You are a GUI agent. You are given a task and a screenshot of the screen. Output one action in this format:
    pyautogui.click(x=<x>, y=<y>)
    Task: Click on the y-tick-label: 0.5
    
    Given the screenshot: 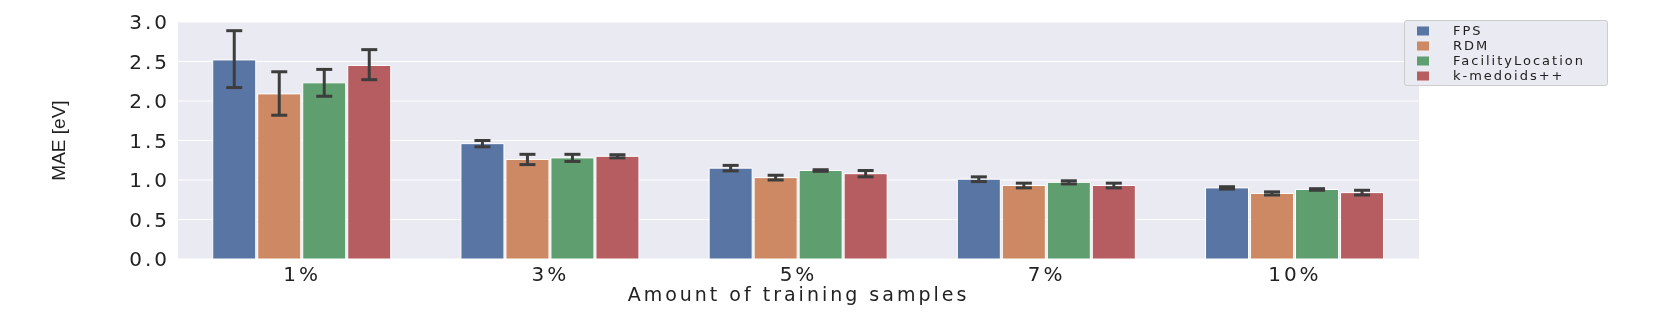 What is the action you would take?
    pyautogui.click(x=149, y=219)
    